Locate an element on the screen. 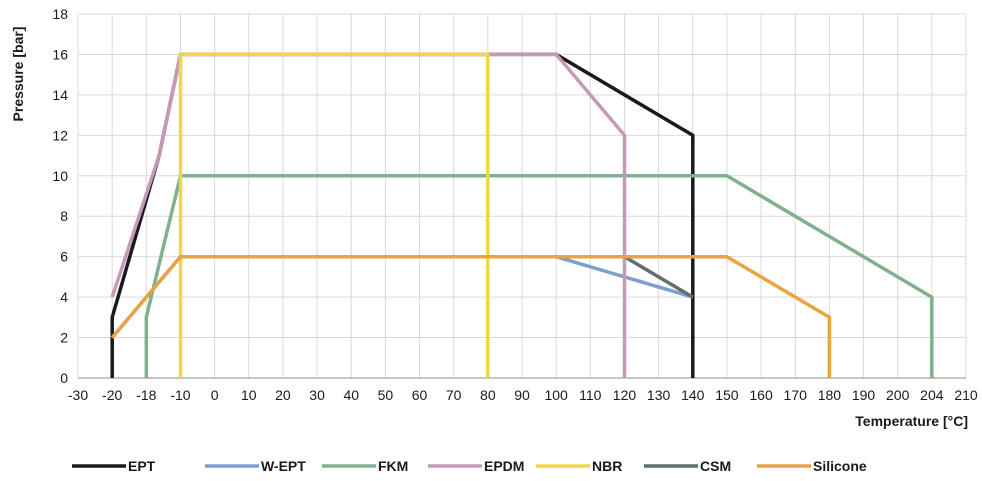  legend-label-csm: CSM is located at coordinates (715, 466).